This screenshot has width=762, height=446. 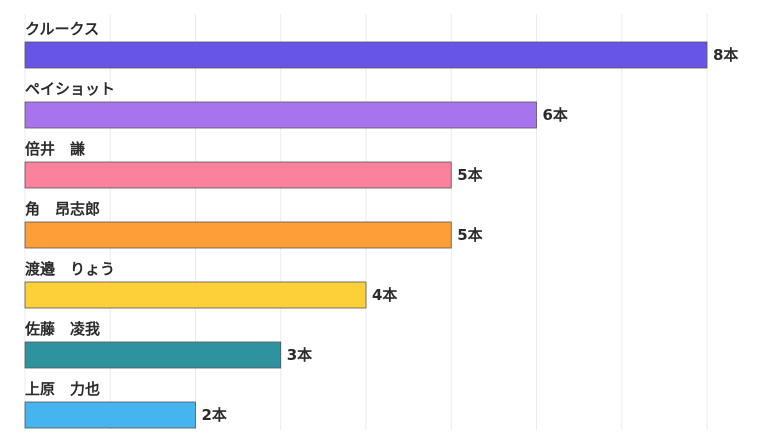 What do you see at coordinates (62, 209) in the screenshot?
I see `category-label: 角 昂志郎` at bounding box center [62, 209].